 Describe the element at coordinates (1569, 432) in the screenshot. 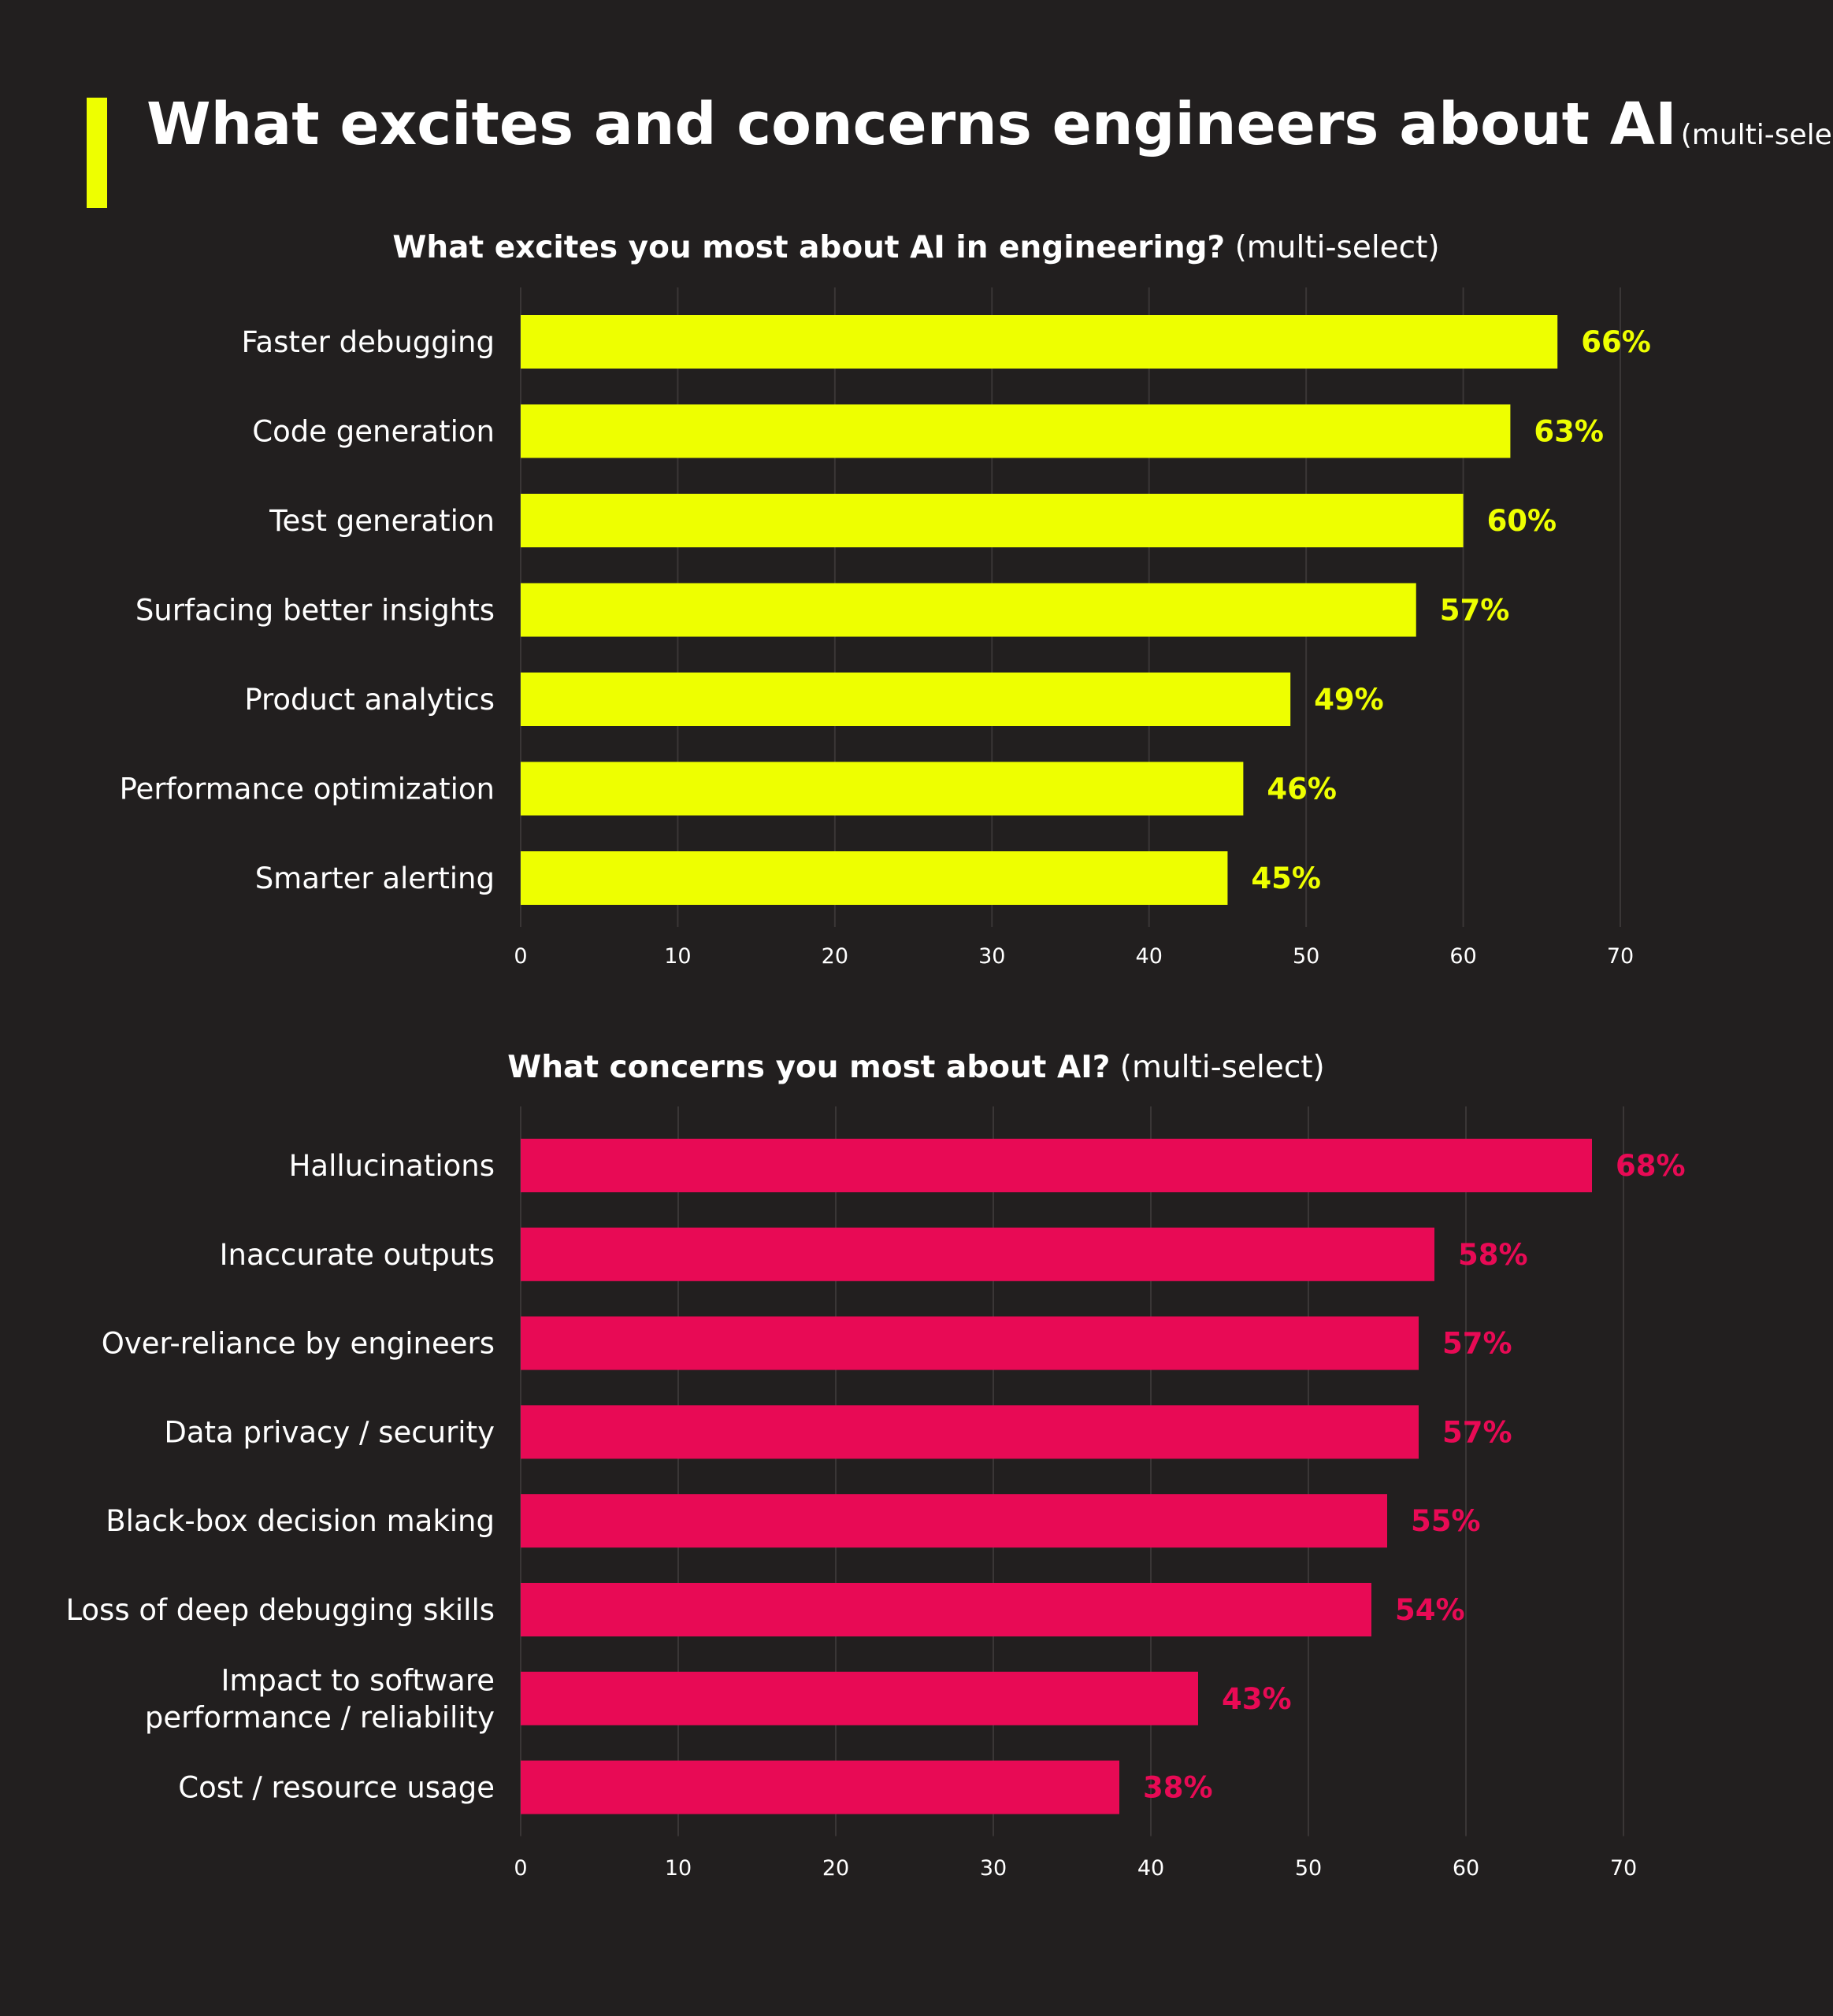

I see `excite-value-label: 63%` at that location.